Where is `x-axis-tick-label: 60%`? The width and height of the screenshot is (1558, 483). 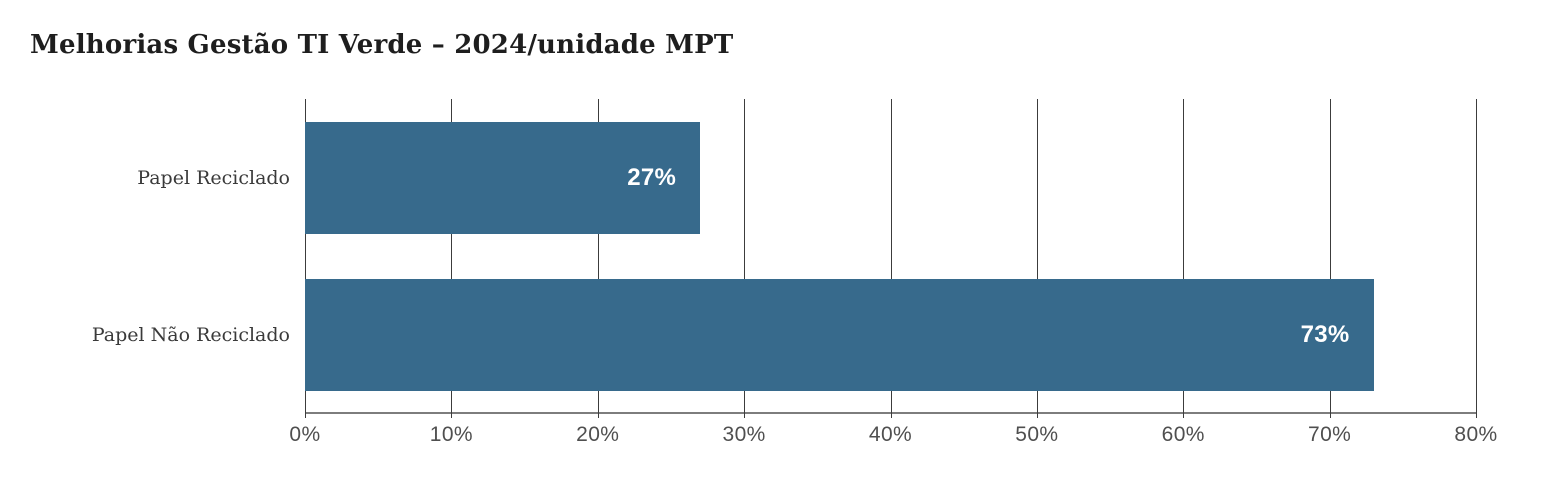
x-axis-tick-label: 60% is located at coordinates (1183, 434).